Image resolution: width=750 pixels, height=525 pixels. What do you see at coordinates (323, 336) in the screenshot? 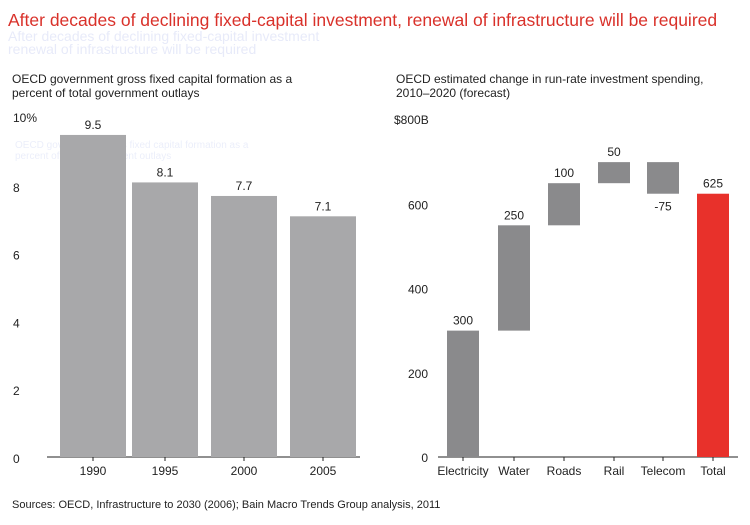
I see `left-bar-2005` at bounding box center [323, 336].